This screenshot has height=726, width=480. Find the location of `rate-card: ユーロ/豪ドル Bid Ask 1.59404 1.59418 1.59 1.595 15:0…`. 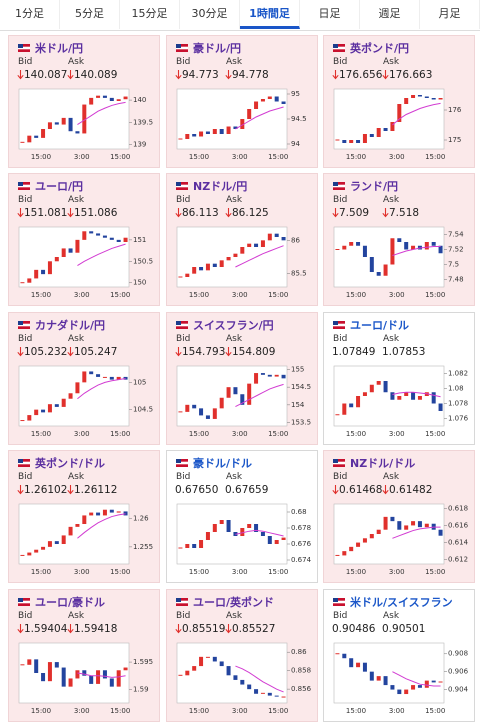

rate-card: ユーロ/豪ドル Bid Ask 1.59404 1.59418 1.59 1.595 15:0… is located at coordinates (84, 655).